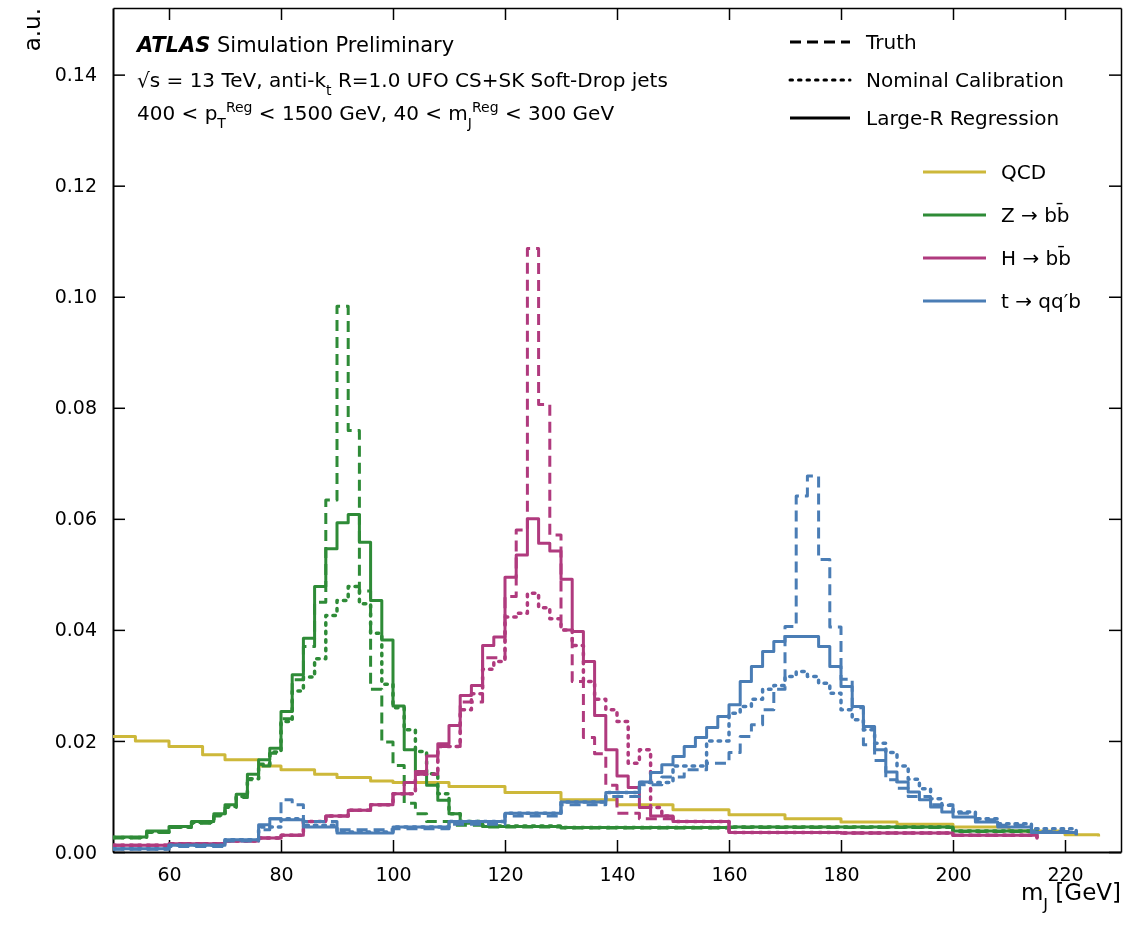  What do you see at coordinates (953, 874) in the screenshot?
I see `x-tick-label: 200` at bounding box center [953, 874].